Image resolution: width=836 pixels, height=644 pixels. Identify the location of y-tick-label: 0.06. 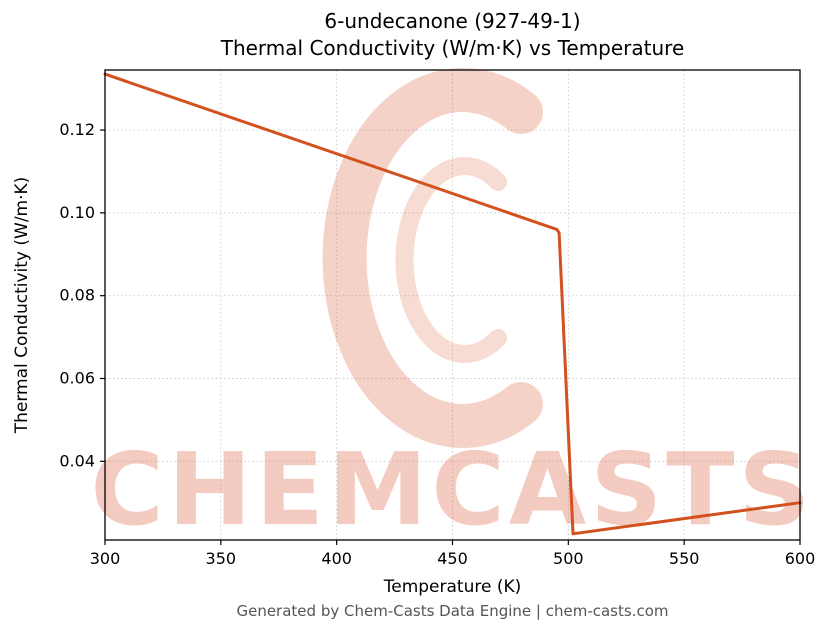
(77, 378).